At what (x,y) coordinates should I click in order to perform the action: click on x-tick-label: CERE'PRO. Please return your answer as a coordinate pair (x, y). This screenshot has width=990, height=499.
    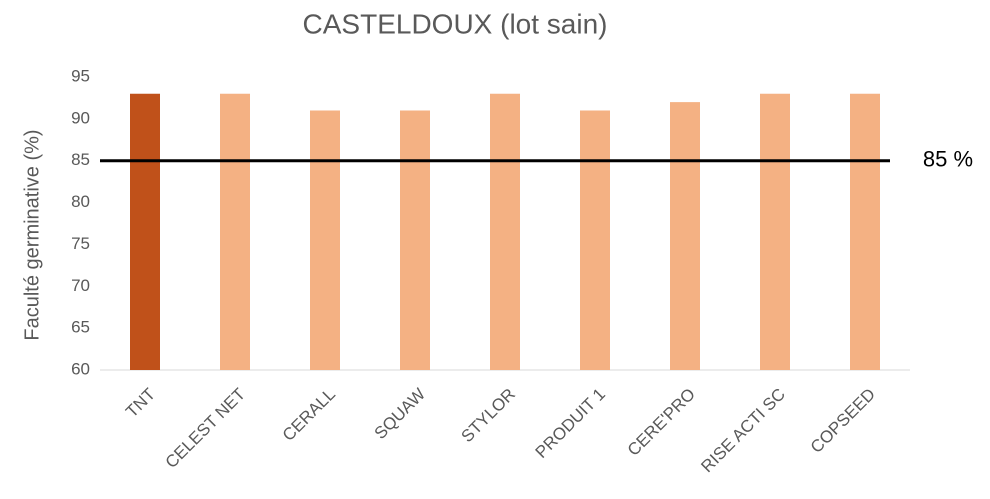
    Looking at the image, I should click on (661, 422).